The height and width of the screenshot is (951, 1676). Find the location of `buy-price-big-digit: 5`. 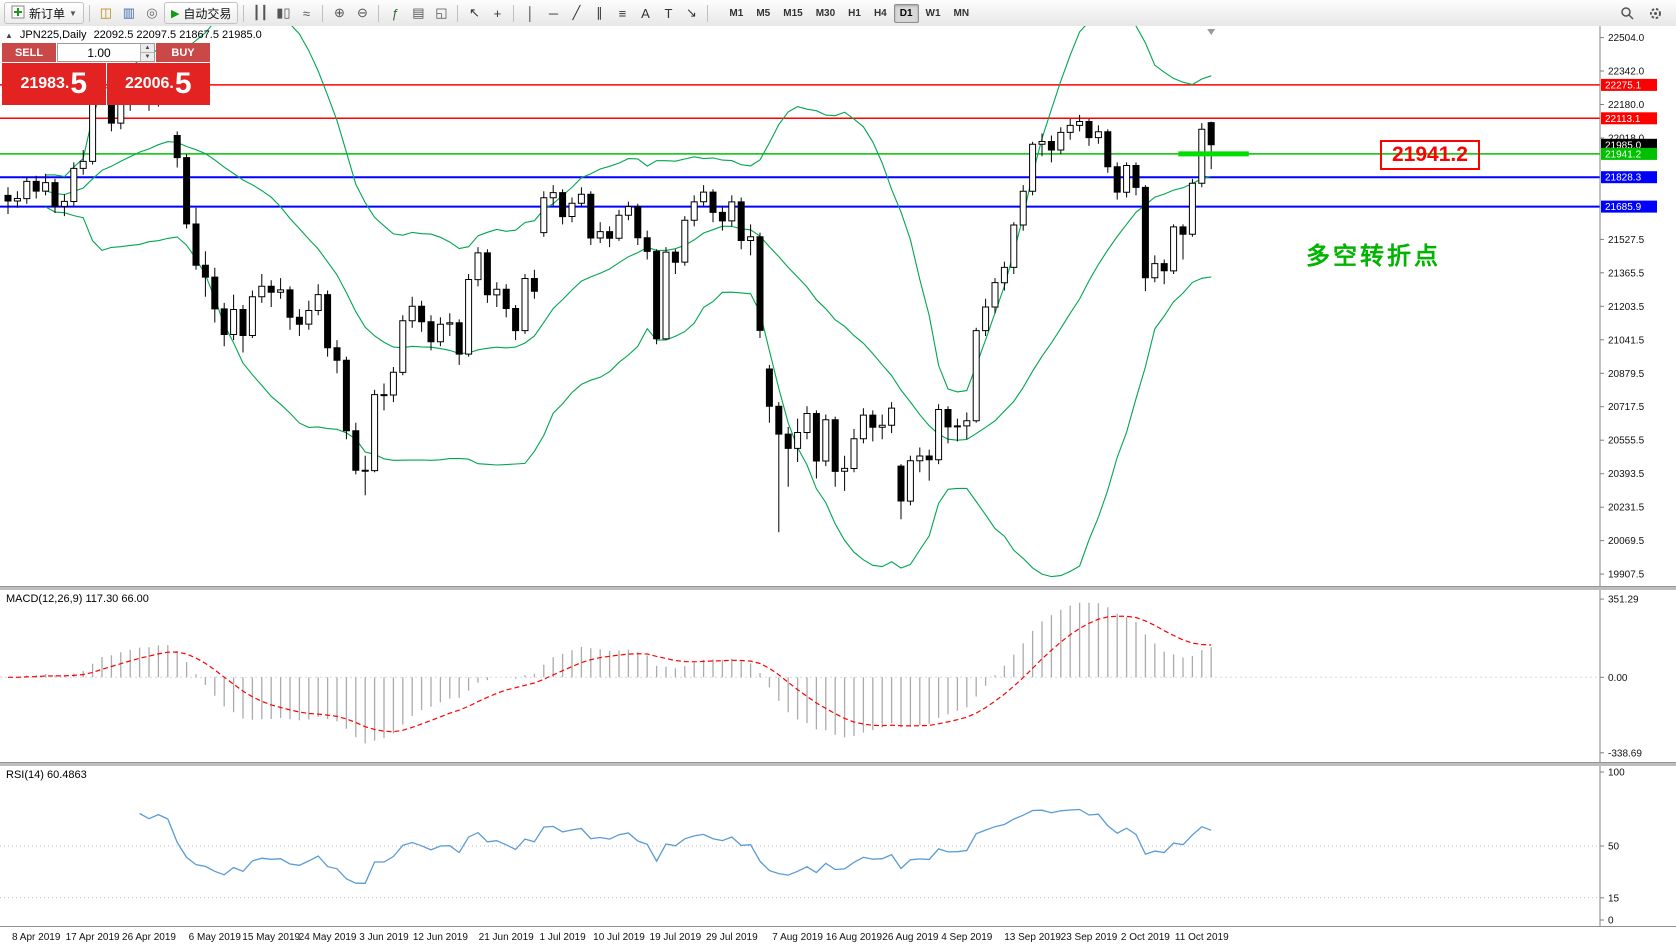

buy-price-big-digit: 5 is located at coordinates (183, 84).